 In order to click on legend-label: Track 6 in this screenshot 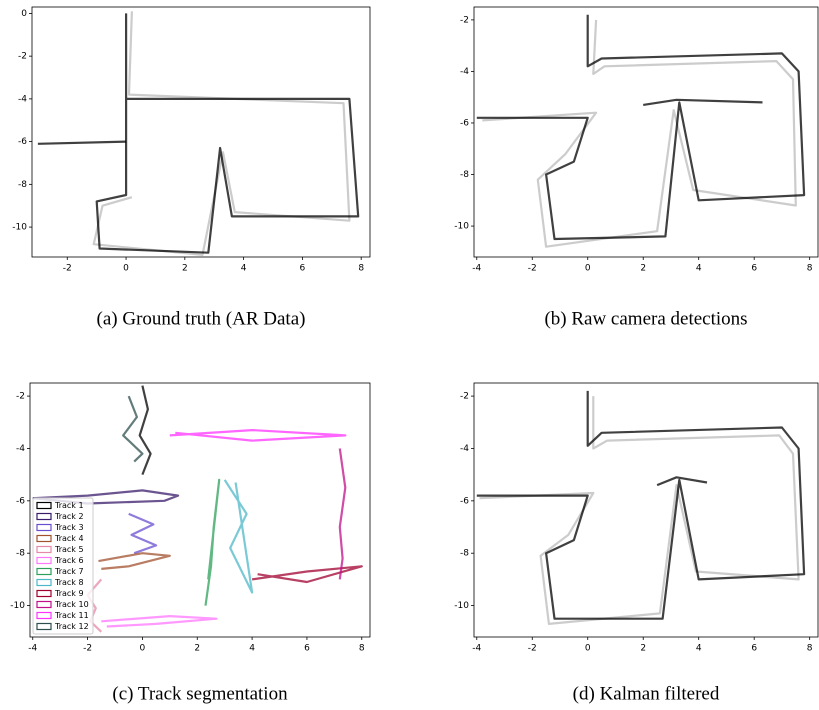, I will do `click(69, 560)`.